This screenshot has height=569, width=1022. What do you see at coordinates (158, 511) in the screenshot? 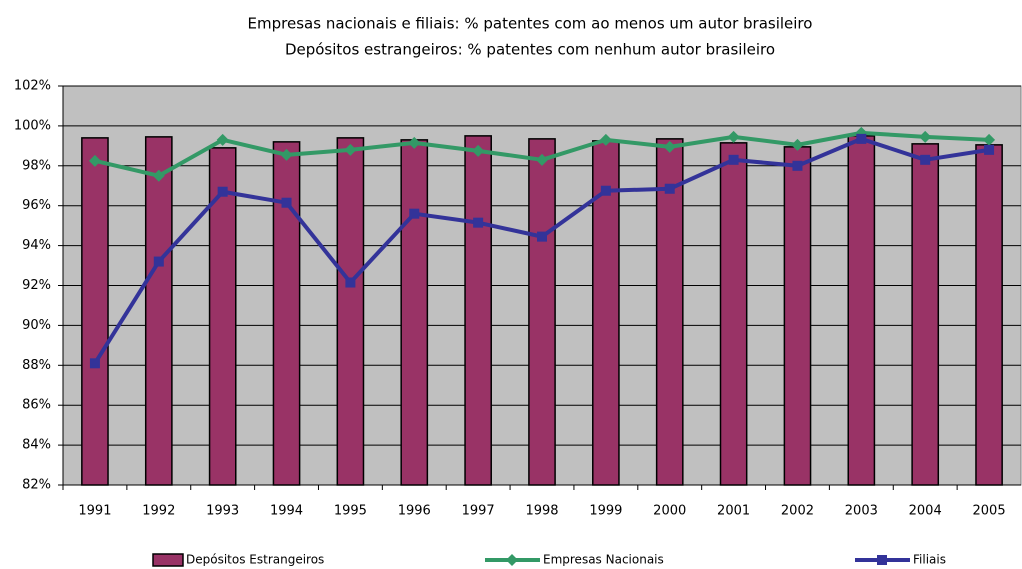
I see `x-tick-label: 1992` at bounding box center [158, 511].